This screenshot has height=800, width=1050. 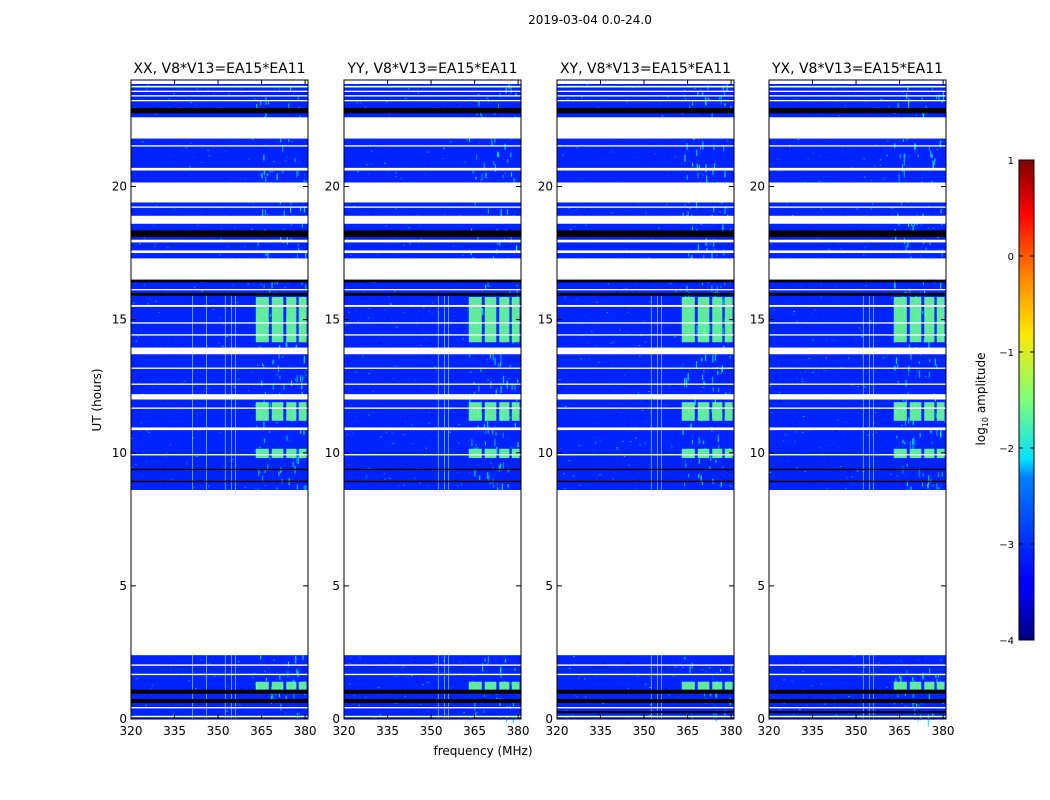 What do you see at coordinates (645, 69) in the screenshot?
I see `panel-title: XY, V8*V13=EA15*EA11` at bounding box center [645, 69].